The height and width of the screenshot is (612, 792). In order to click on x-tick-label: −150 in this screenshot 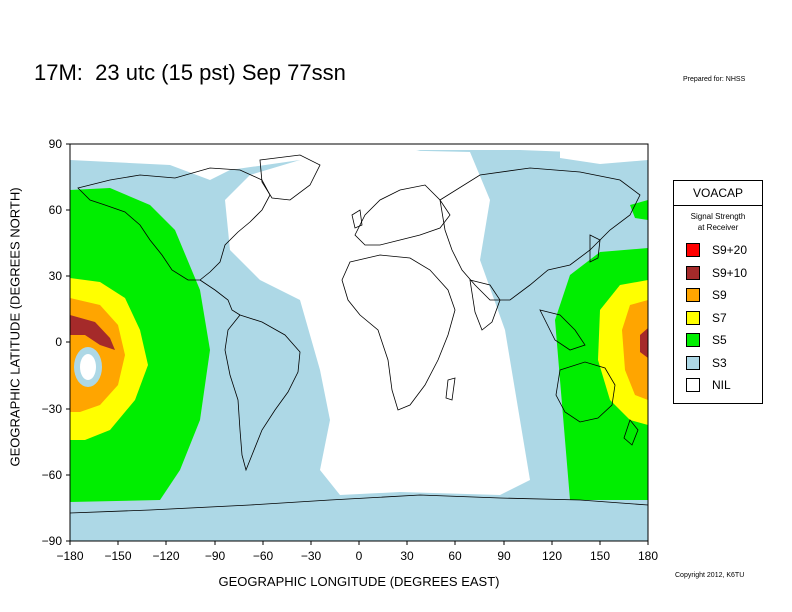, I will do `click(118, 556)`.